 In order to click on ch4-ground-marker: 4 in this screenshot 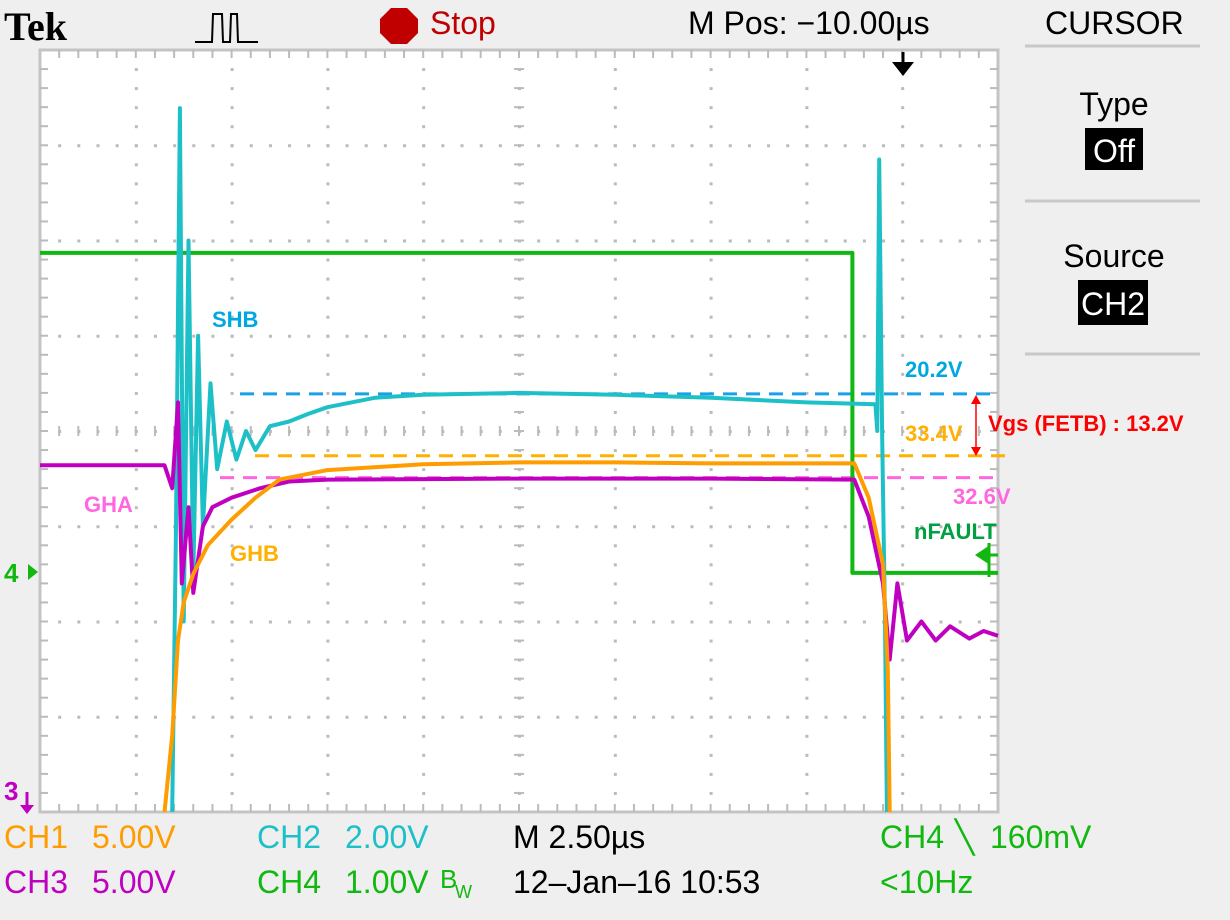, I will do `click(21, 573)`.